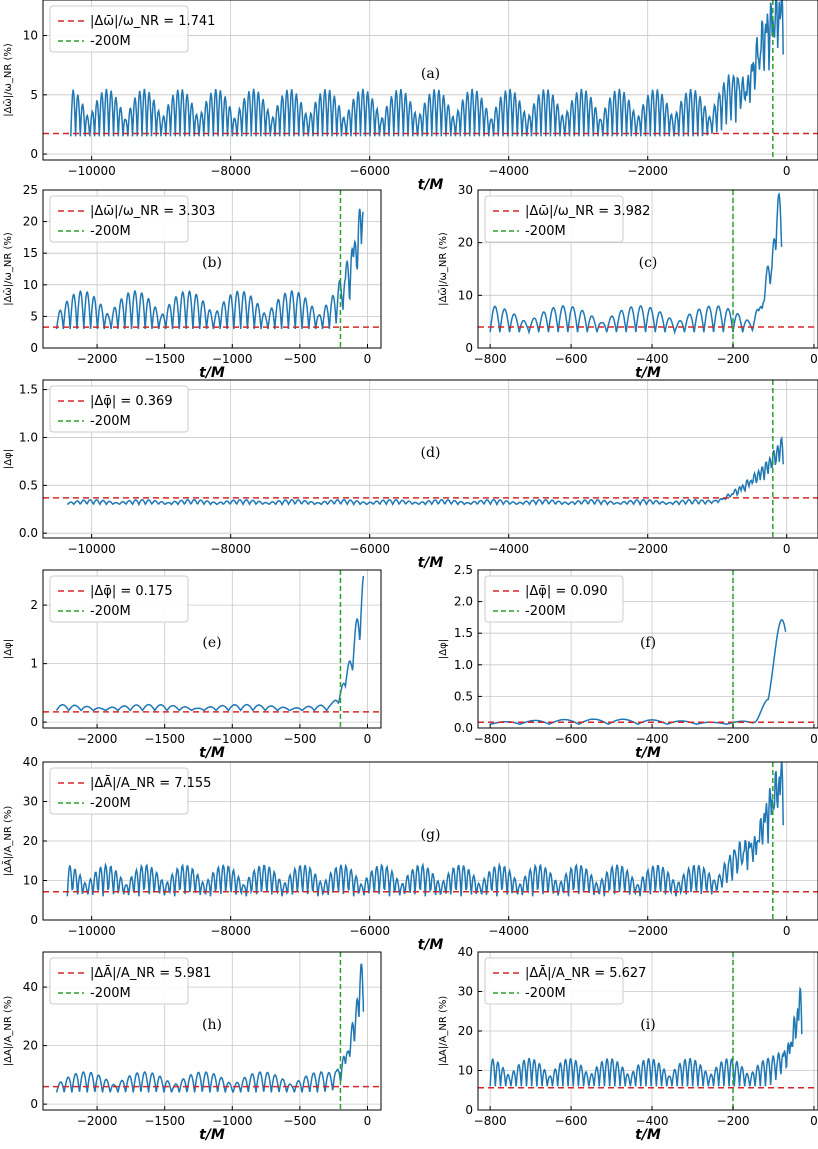  What do you see at coordinates (152, 211) in the screenshot?
I see `legend-mean-label: |Δω̄|/ω_NR = 3.303` at bounding box center [152, 211].